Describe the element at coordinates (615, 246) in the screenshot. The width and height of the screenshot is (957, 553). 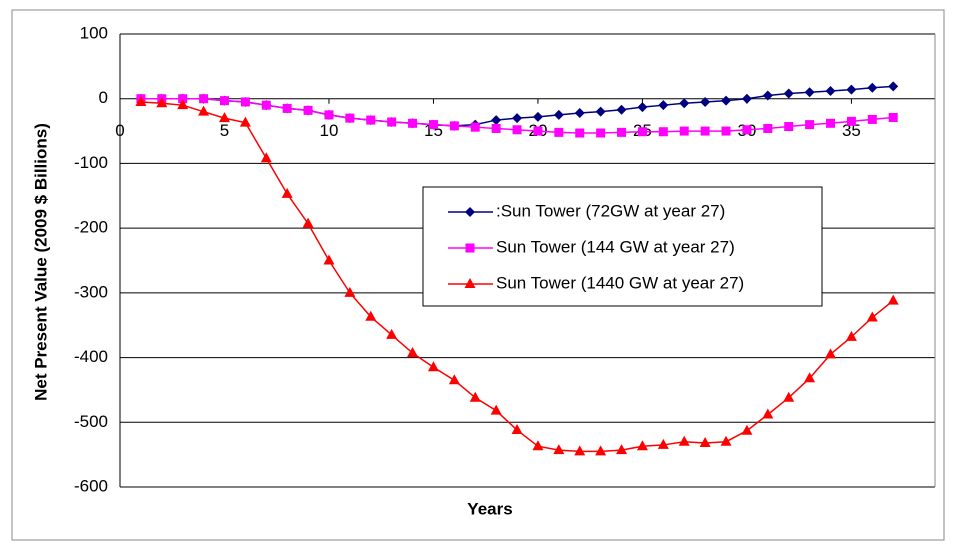
I see `legend-label: Sun Tower (144 GW at year 27)` at that location.